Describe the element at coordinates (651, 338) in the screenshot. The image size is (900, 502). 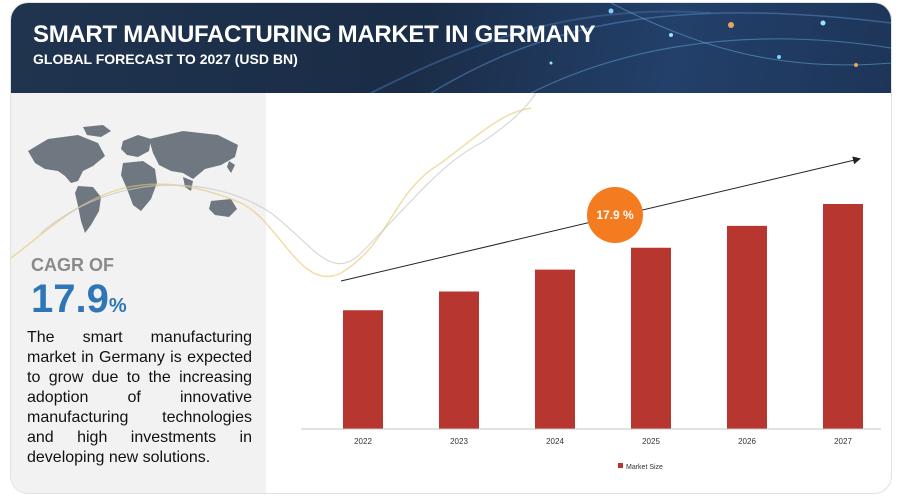
I see `bar-2025` at that location.